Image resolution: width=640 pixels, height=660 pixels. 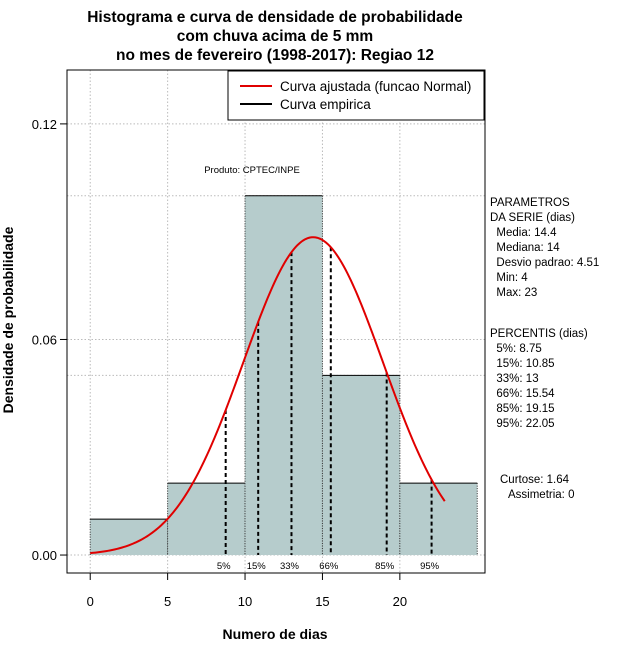 I want to click on percentile-text-line: PERCENTIS (dias), so click(x=539, y=334).